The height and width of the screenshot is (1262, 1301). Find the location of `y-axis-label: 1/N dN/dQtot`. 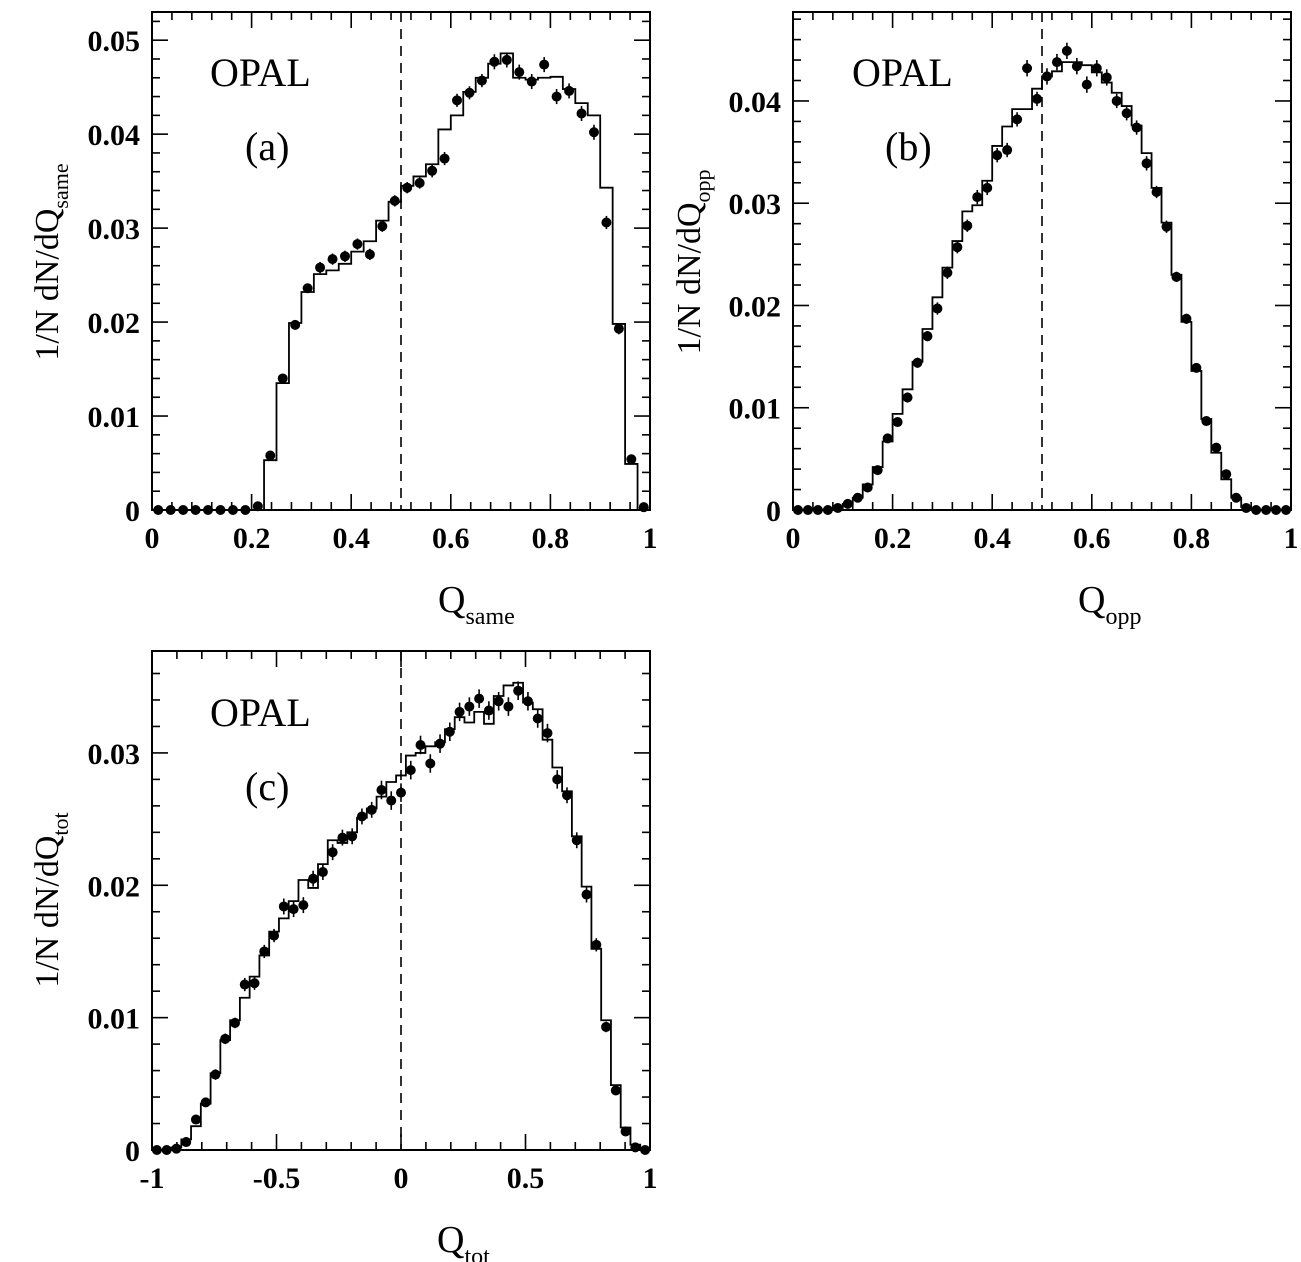

y-axis-label: 1/N dN/dQtot is located at coordinates (51, 899).